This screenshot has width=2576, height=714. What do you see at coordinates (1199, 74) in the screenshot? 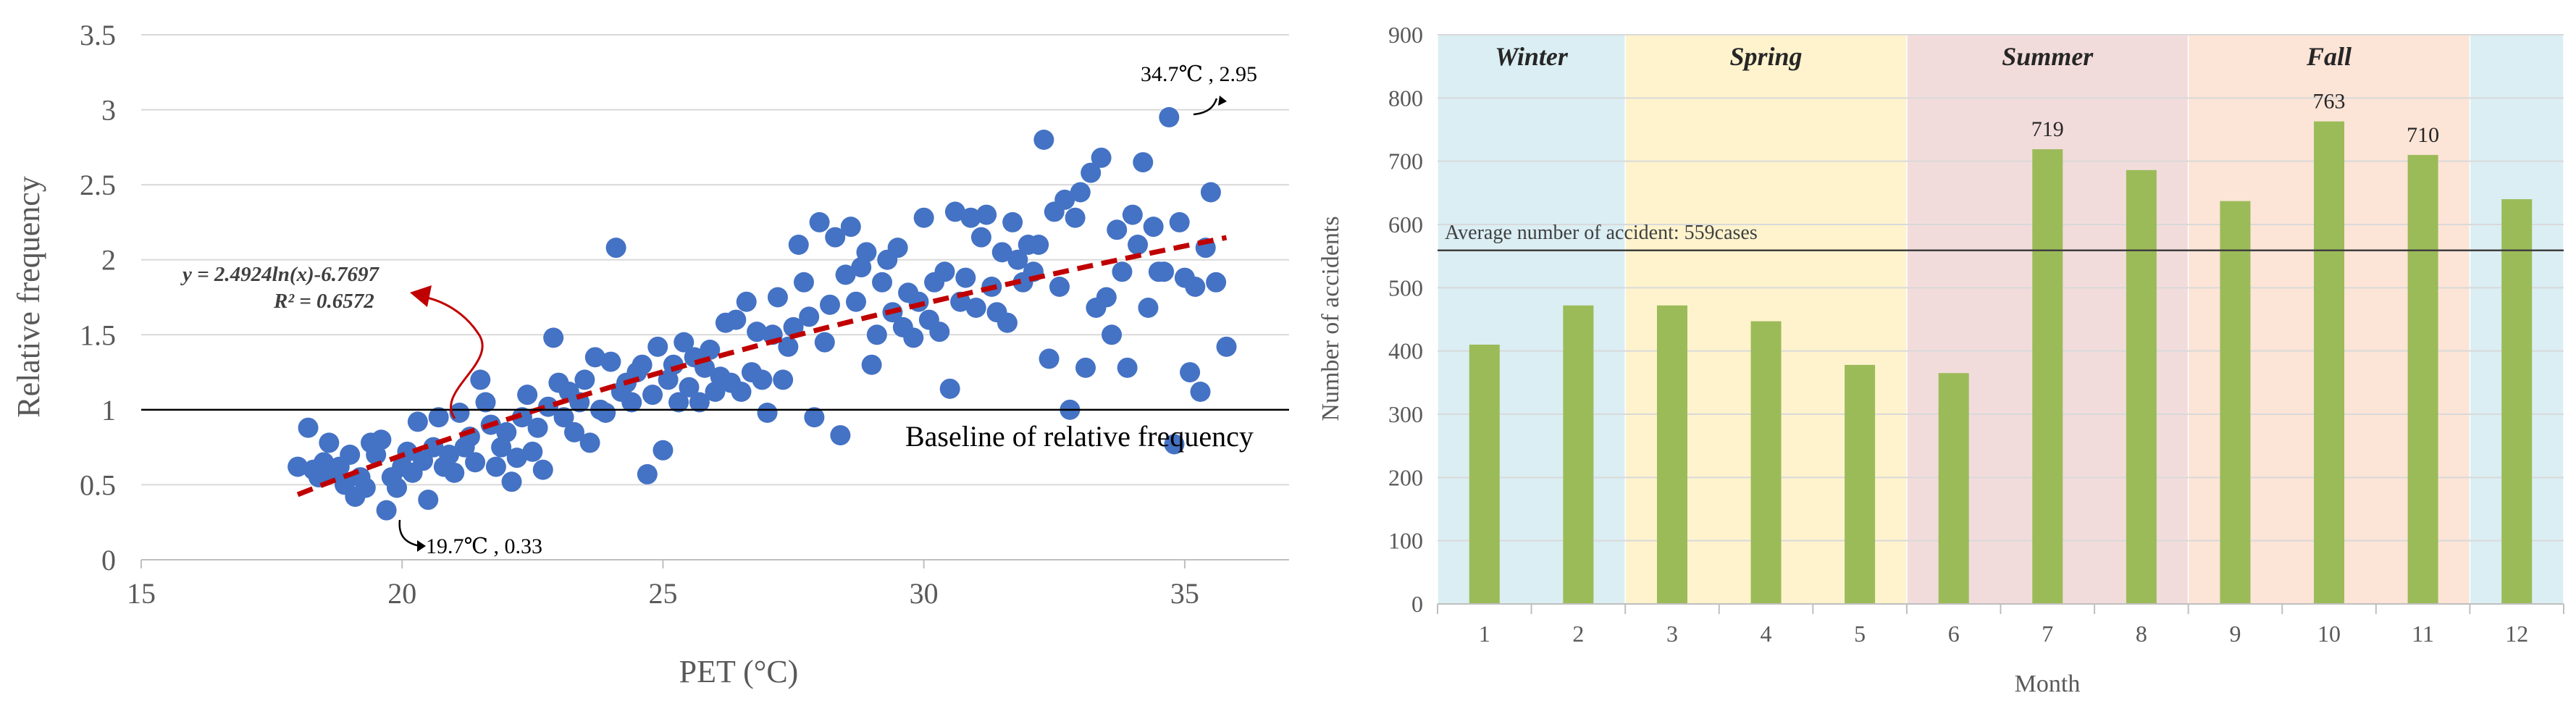
I see `max-point-annotation: 34.7℃ , 2.95` at bounding box center [1199, 74].